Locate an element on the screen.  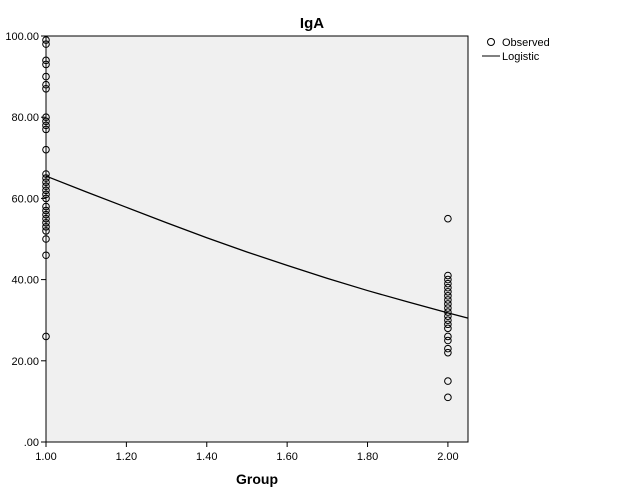
x-tick-label: 1.80 is located at coordinates (367, 457).